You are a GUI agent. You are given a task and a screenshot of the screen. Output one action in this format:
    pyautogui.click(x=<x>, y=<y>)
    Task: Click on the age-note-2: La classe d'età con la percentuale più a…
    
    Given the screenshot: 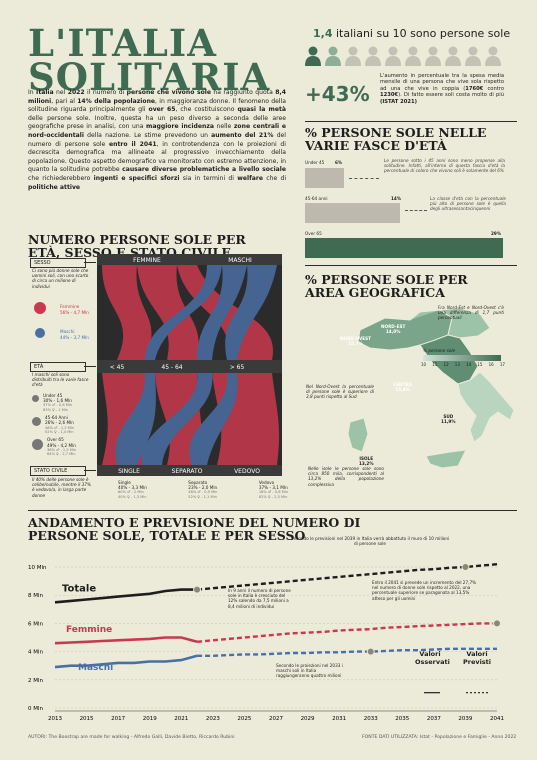 What is the action you would take?
    pyautogui.click(x=468, y=204)
    